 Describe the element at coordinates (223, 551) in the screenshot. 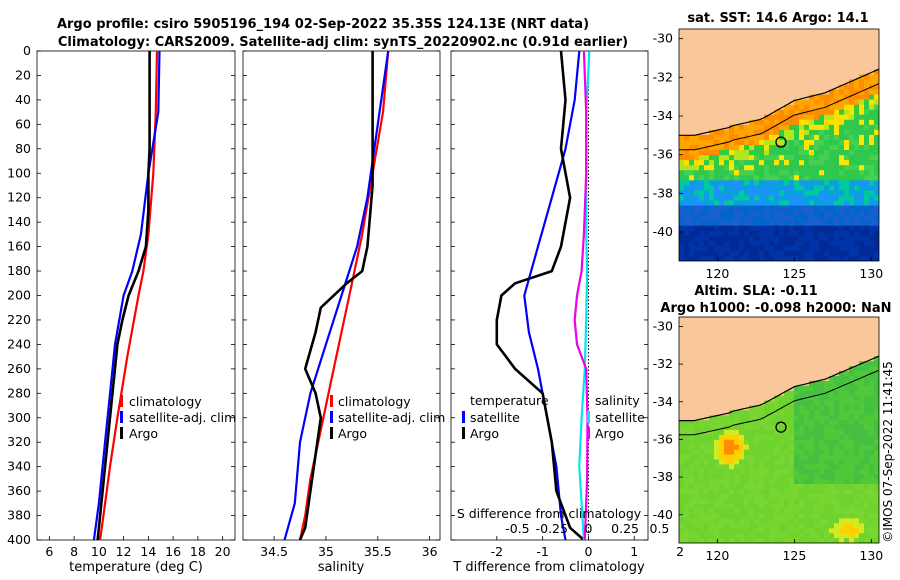

I see `x-tick-label: 20` at that location.